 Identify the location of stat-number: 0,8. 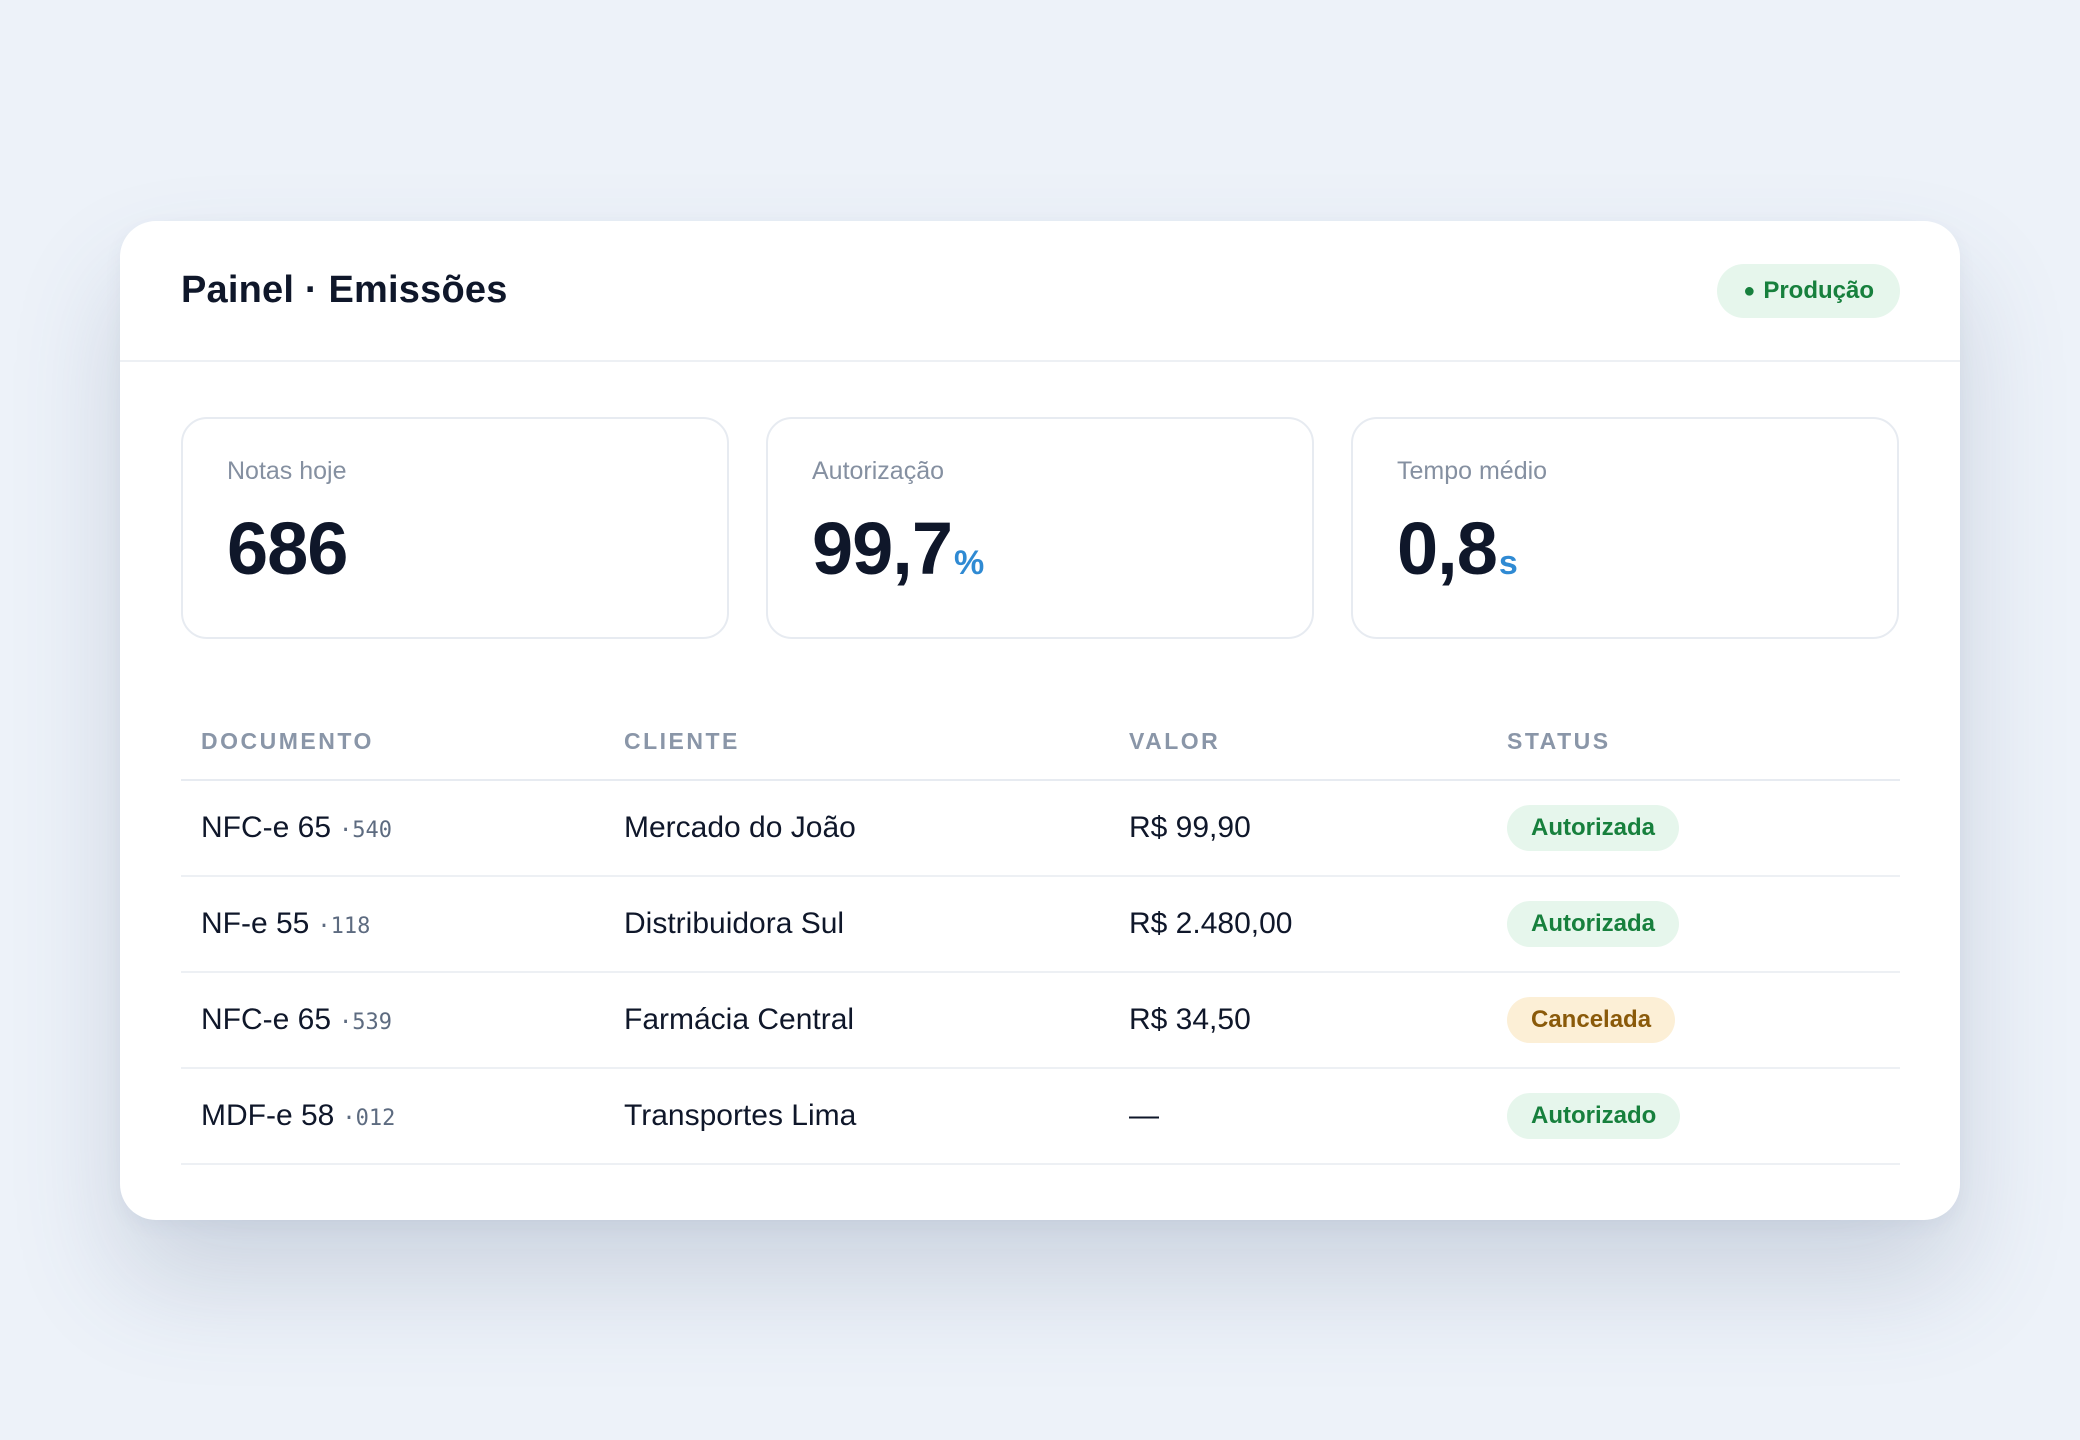
(1447, 548).